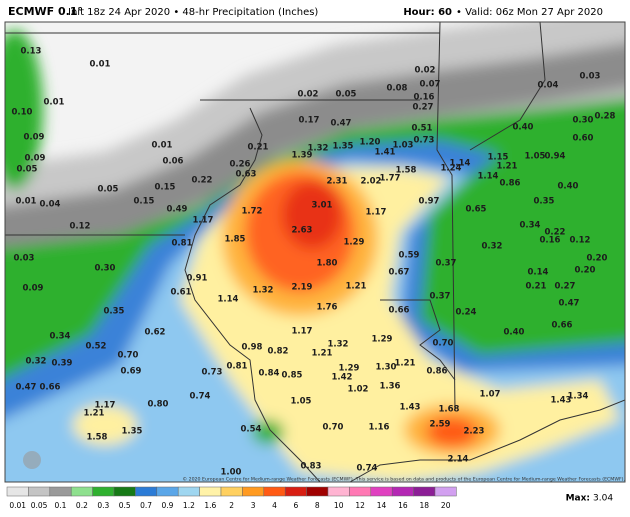 The width and height of the screenshot is (630, 517). I want to click on value-label: 0.85, so click(292, 376).